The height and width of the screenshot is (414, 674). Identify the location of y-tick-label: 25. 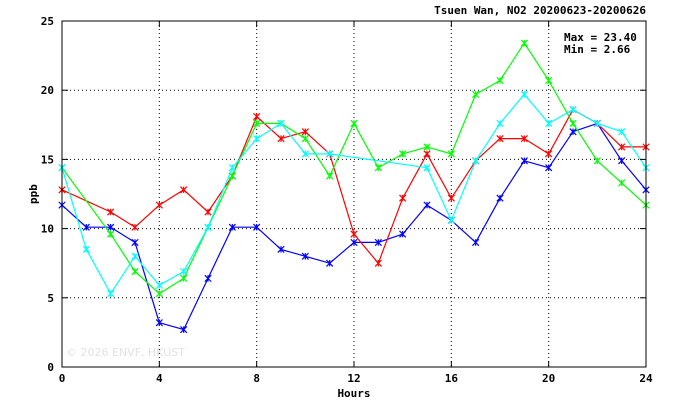
(47, 21).